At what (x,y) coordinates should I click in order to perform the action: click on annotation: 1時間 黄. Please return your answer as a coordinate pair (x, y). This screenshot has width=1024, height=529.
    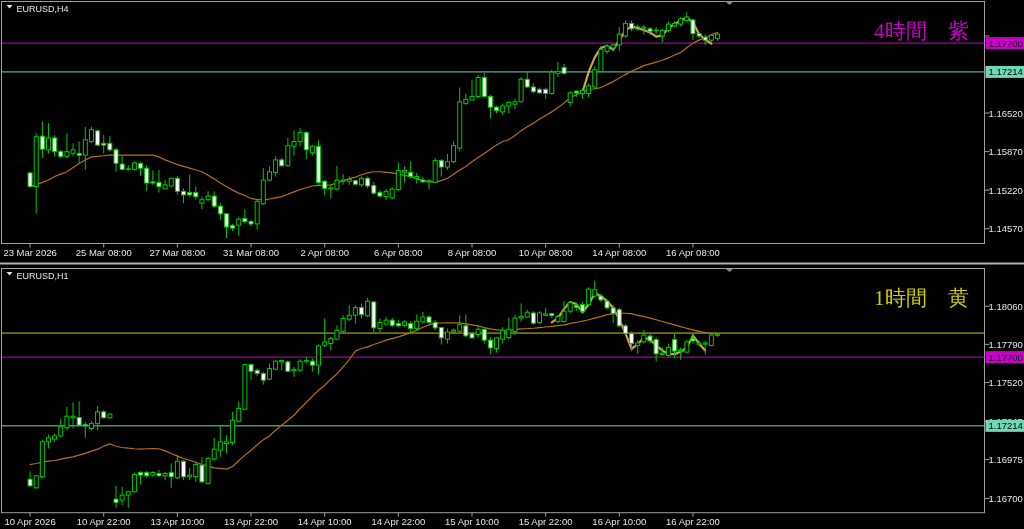
    Looking at the image, I should click on (921, 298).